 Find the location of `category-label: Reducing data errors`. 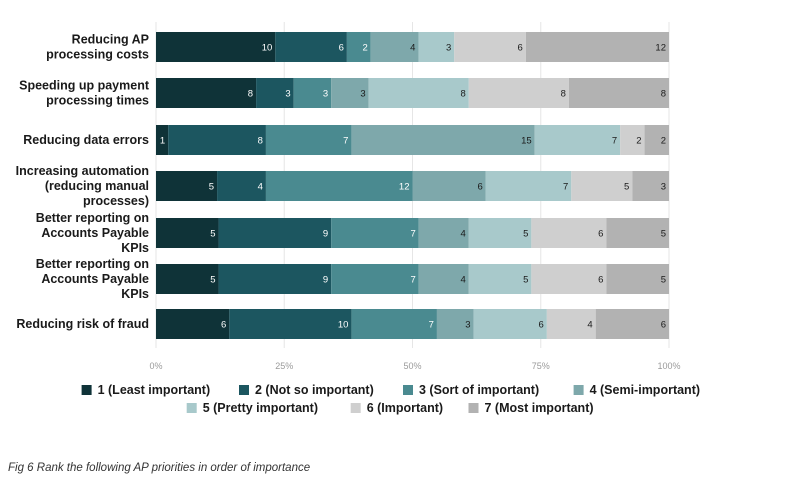

category-label: Reducing data errors is located at coordinates (86, 140).